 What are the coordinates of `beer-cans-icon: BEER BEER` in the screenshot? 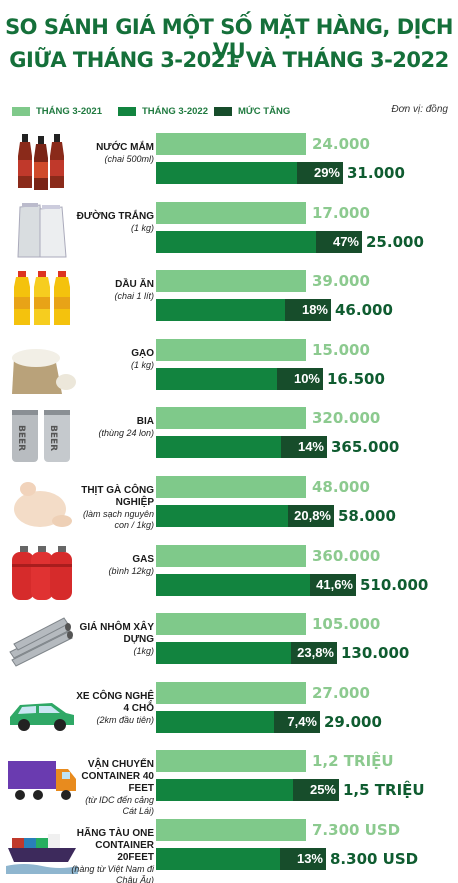 It's located at (42, 435).